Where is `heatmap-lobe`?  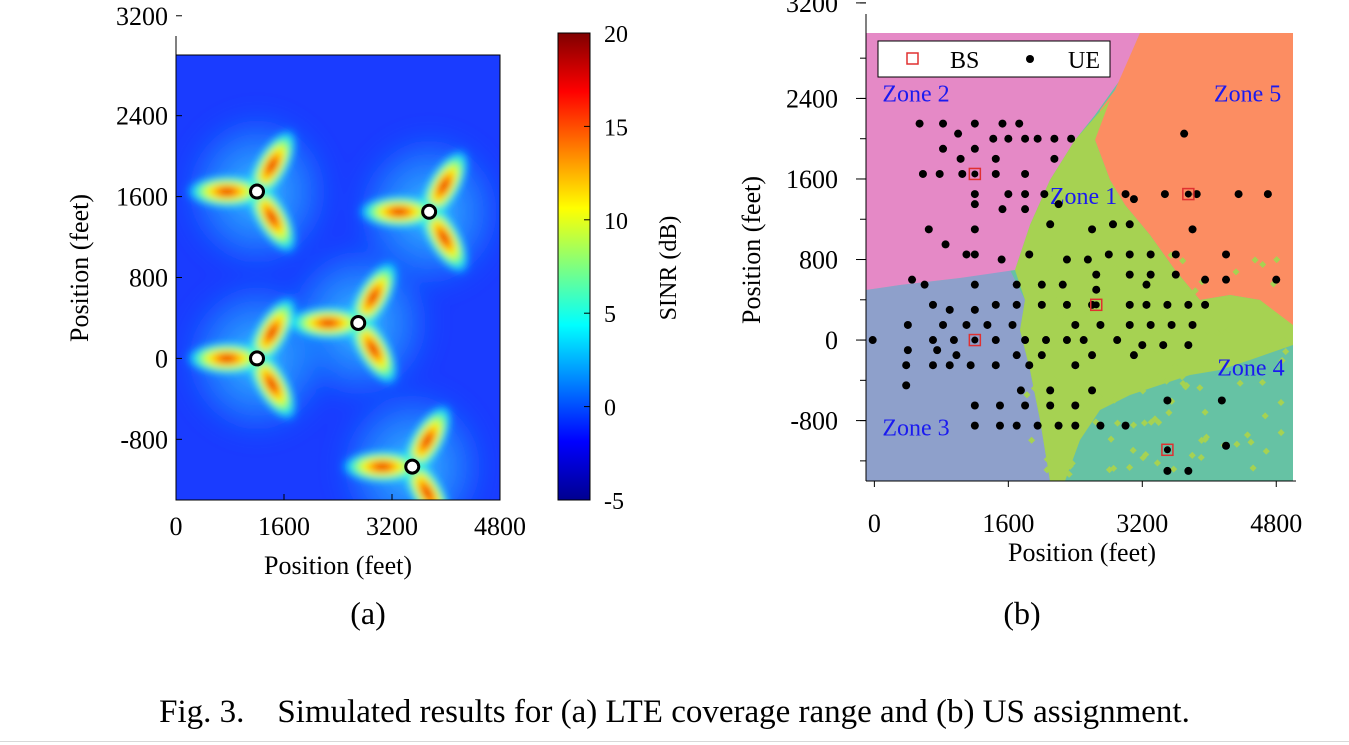 heatmap-lobe is located at coordinates (399, 211).